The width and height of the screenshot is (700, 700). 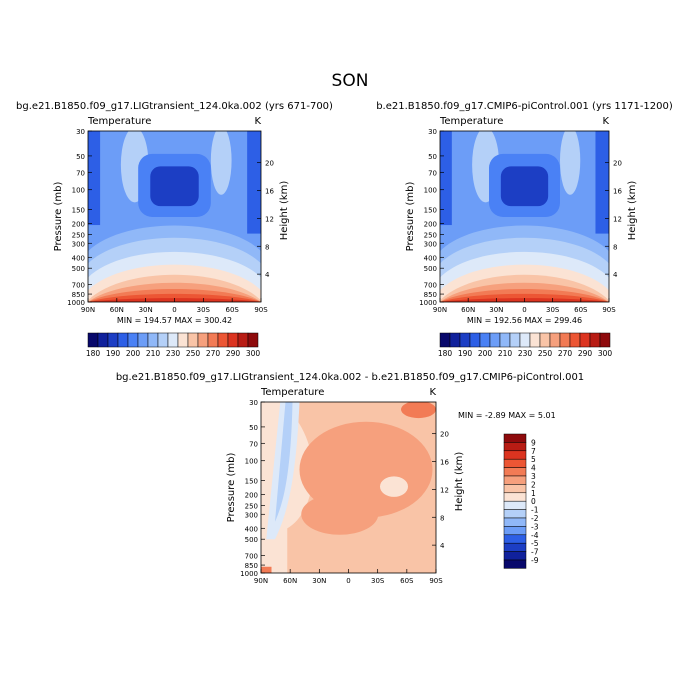 I want to click on figure-title: SON, so click(x=350, y=81).